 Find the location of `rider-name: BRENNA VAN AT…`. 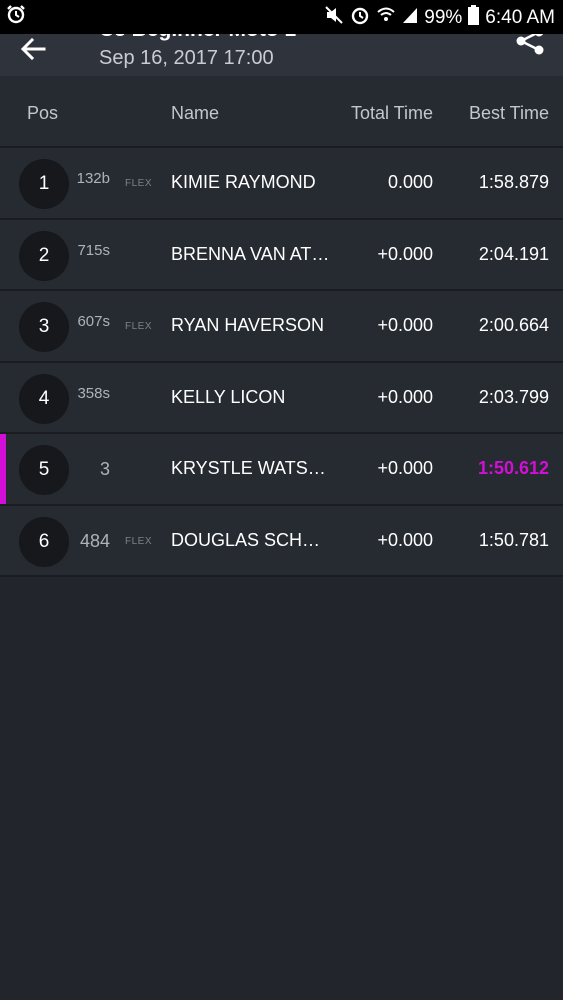

rider-name: BRENNA VAN AT… is located at coordinates (250, 253).